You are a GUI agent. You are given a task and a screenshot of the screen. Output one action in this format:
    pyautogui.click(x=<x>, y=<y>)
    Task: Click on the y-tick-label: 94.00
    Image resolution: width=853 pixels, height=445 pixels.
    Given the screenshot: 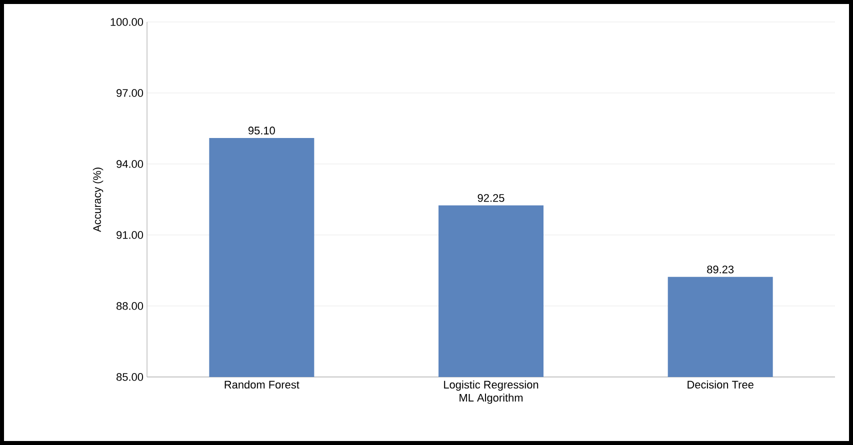 What is the action you would take?
    pyautogui.click(x=130, y=164)
    